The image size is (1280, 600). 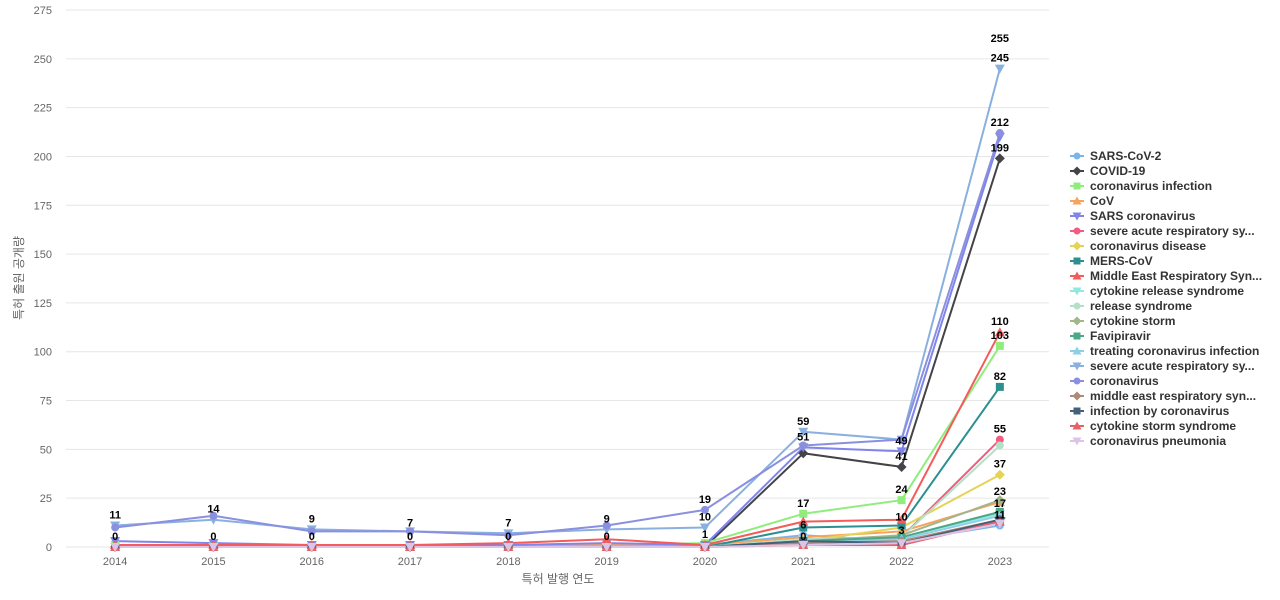 What do you see at coordinates (1000, 465) in the screenshot?
I see `data-label: 37` at bounding box center [1000, 465].